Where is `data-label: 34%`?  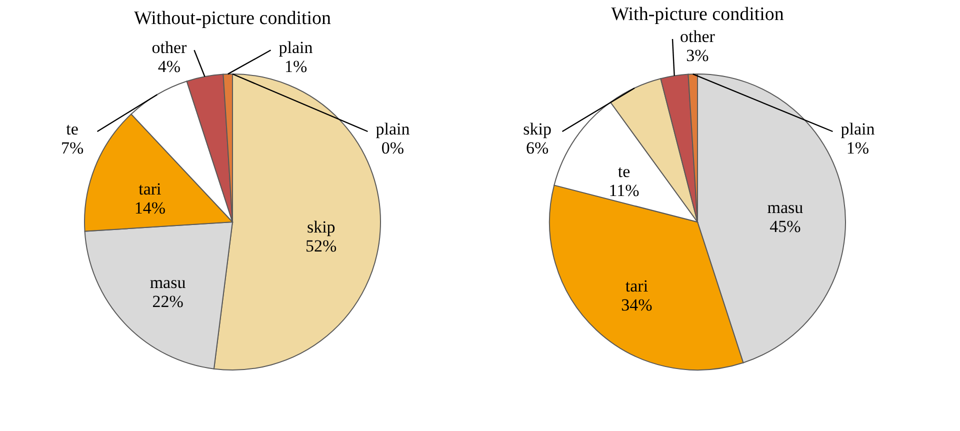
data-label: 34% is located at coordinates (636, 305).